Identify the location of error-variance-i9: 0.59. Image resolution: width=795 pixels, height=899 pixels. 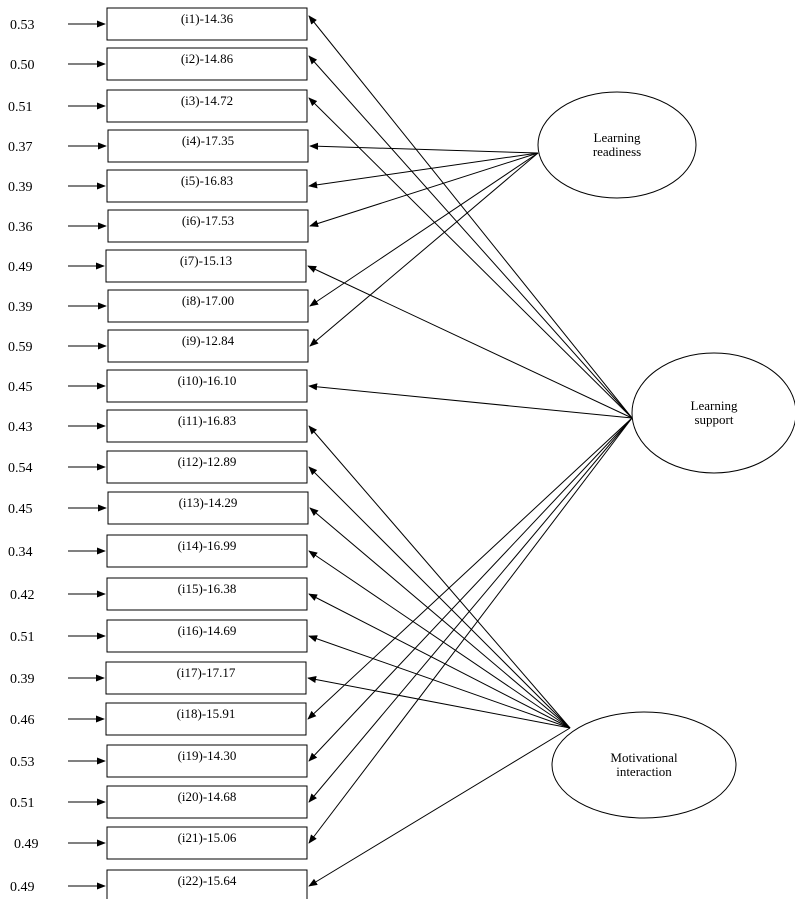
(20, 347).